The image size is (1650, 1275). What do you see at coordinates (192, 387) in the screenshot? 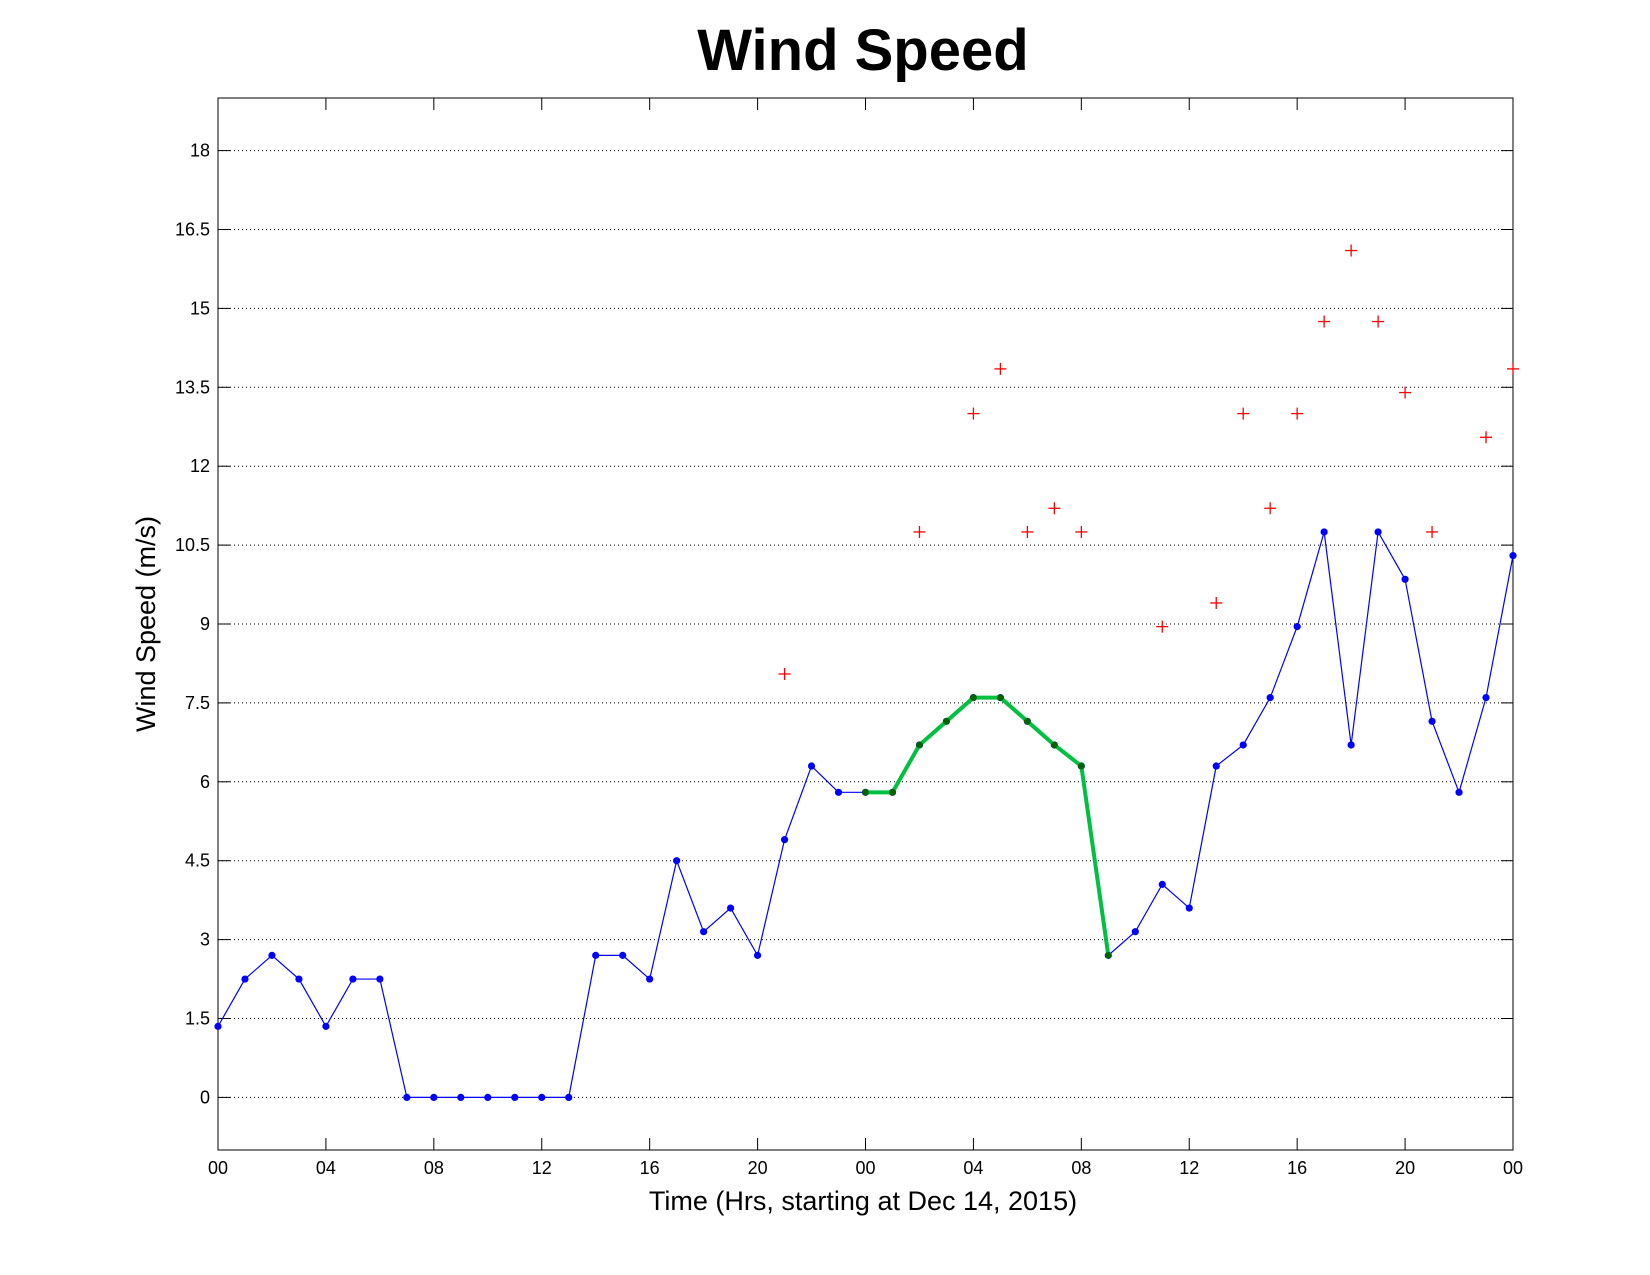
I see `y-tick-label: 13.5` at bounding box center [192, 387].